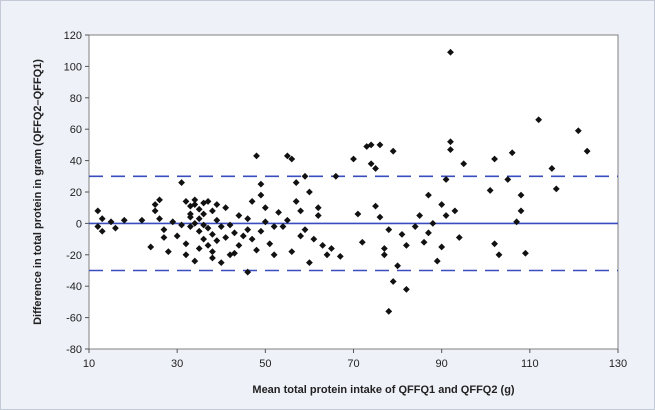 This screenshot has height=410, width=655. Describe the element at coordinates (74, 350) in the screenshot. I see `y-tick-label: -80` at that location.